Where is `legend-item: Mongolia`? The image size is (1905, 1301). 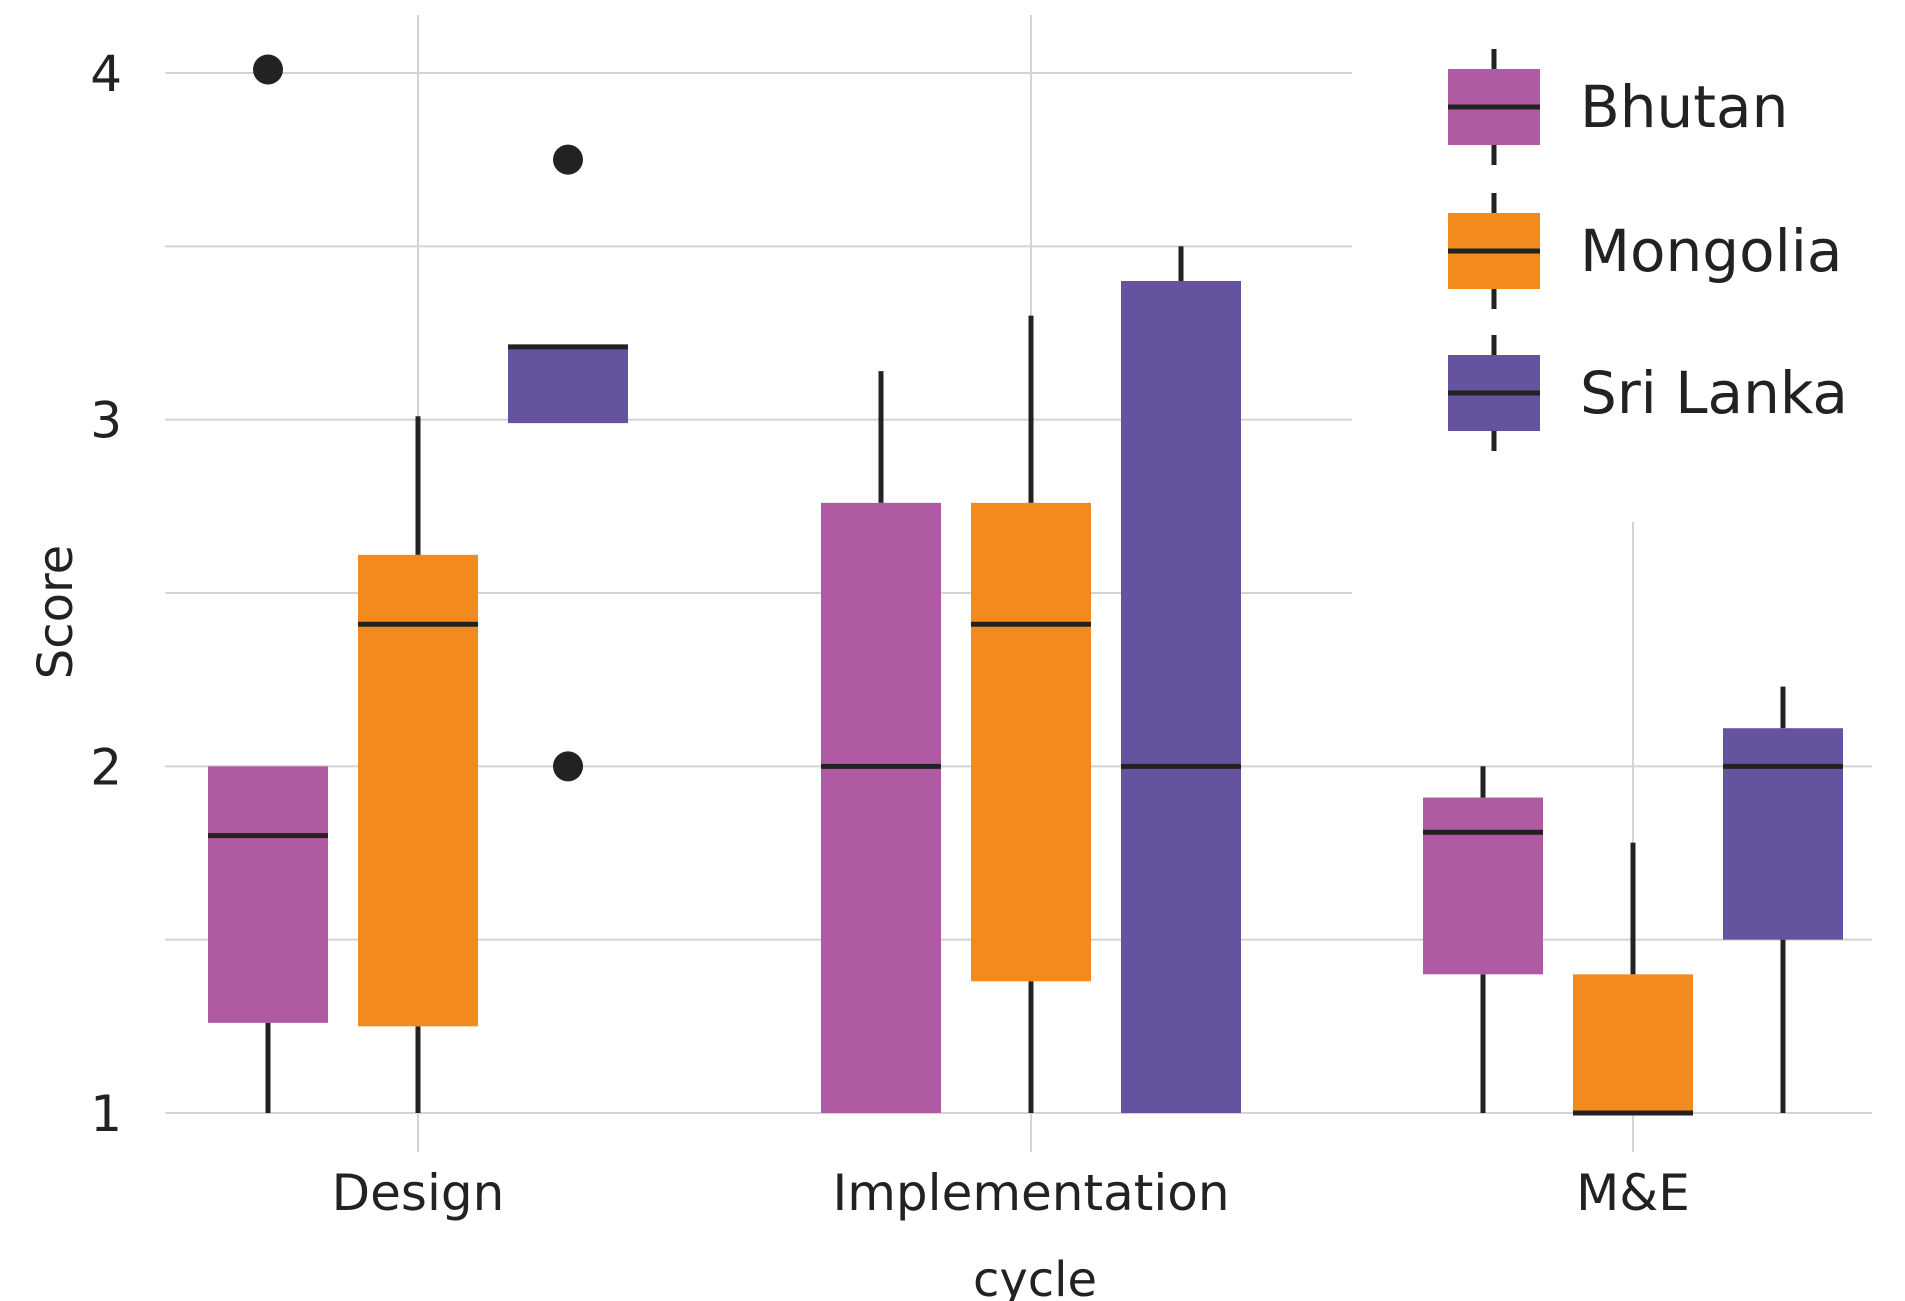 legend-item: Mongolia is located at coordinates (1645, 251).